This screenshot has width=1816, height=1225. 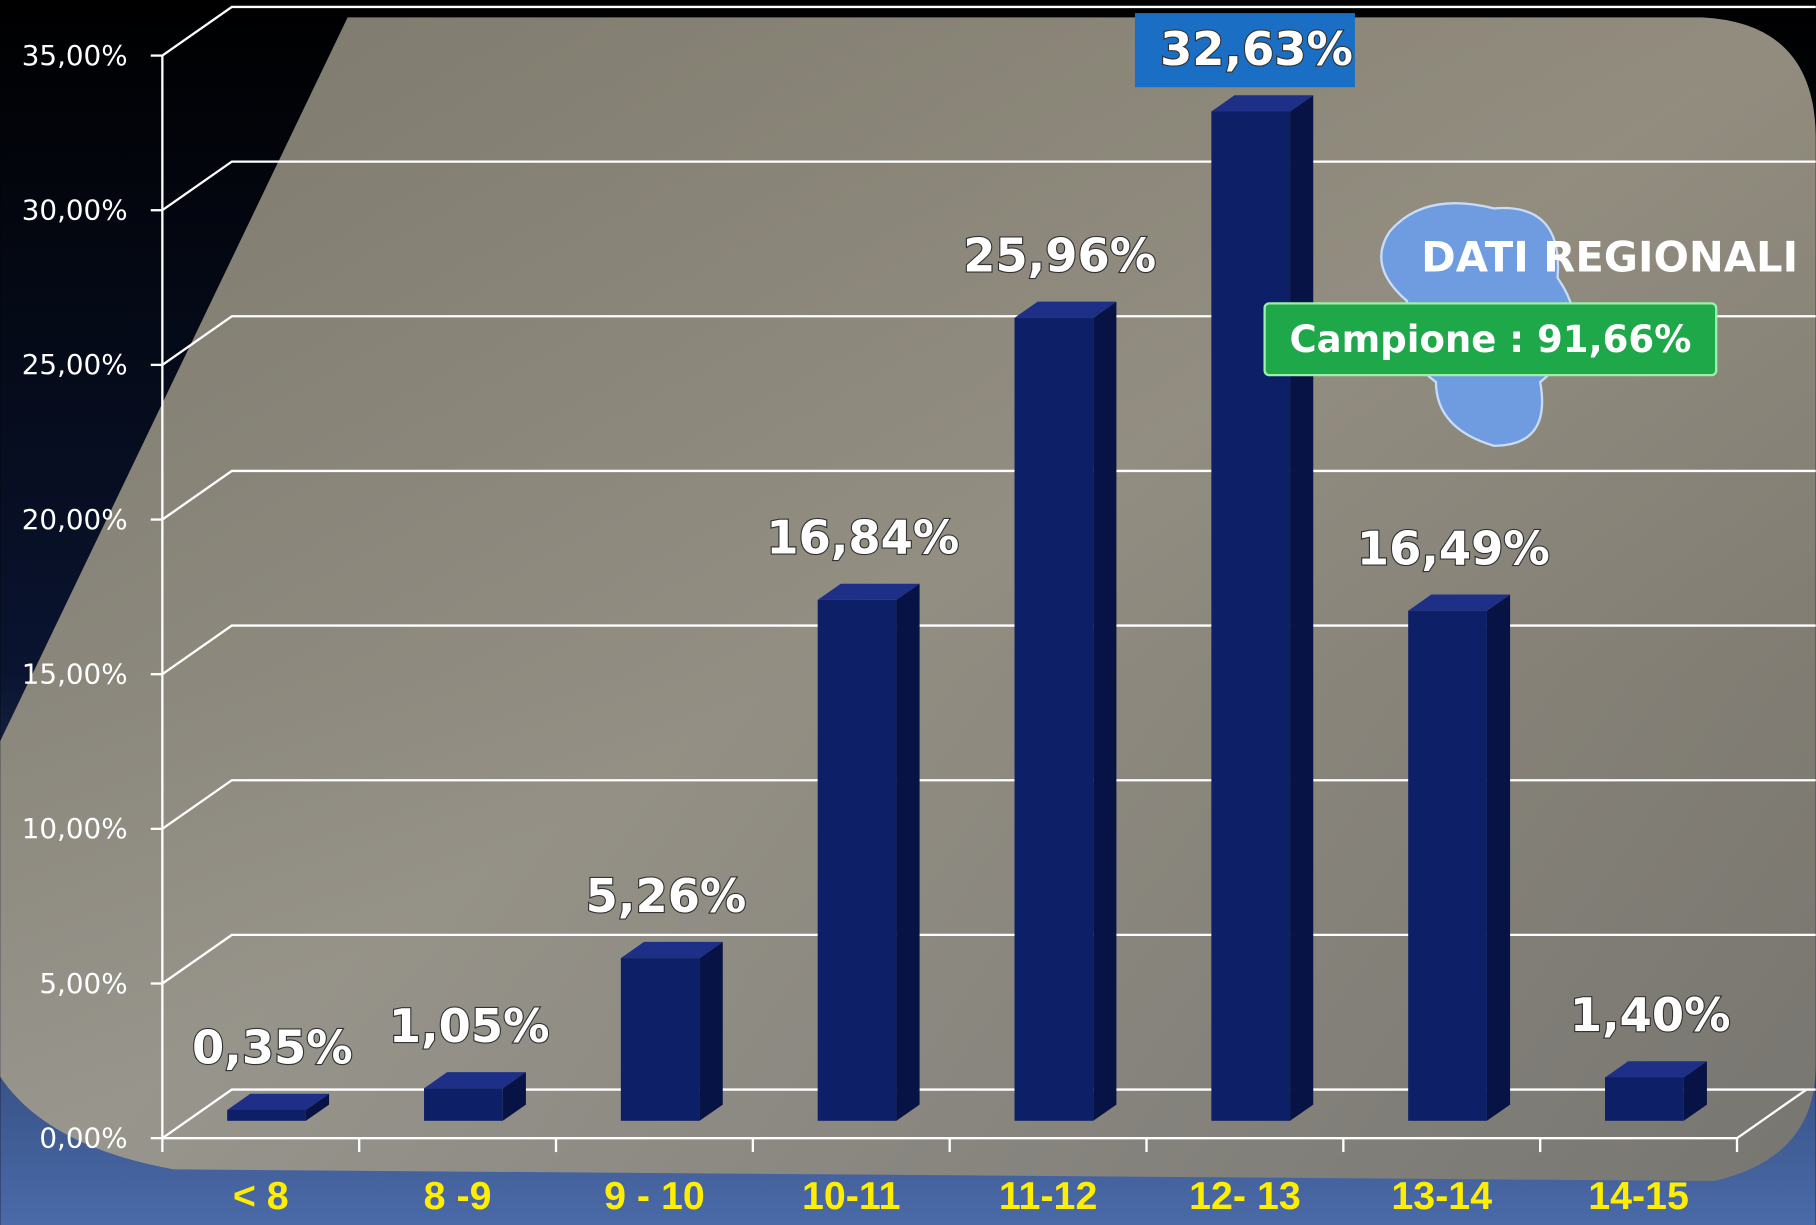 What do you see at coordinates (83, 1137) in the screenshot?
I see `y-tick-label: 0,00%` at bounding box center [83, 1137].